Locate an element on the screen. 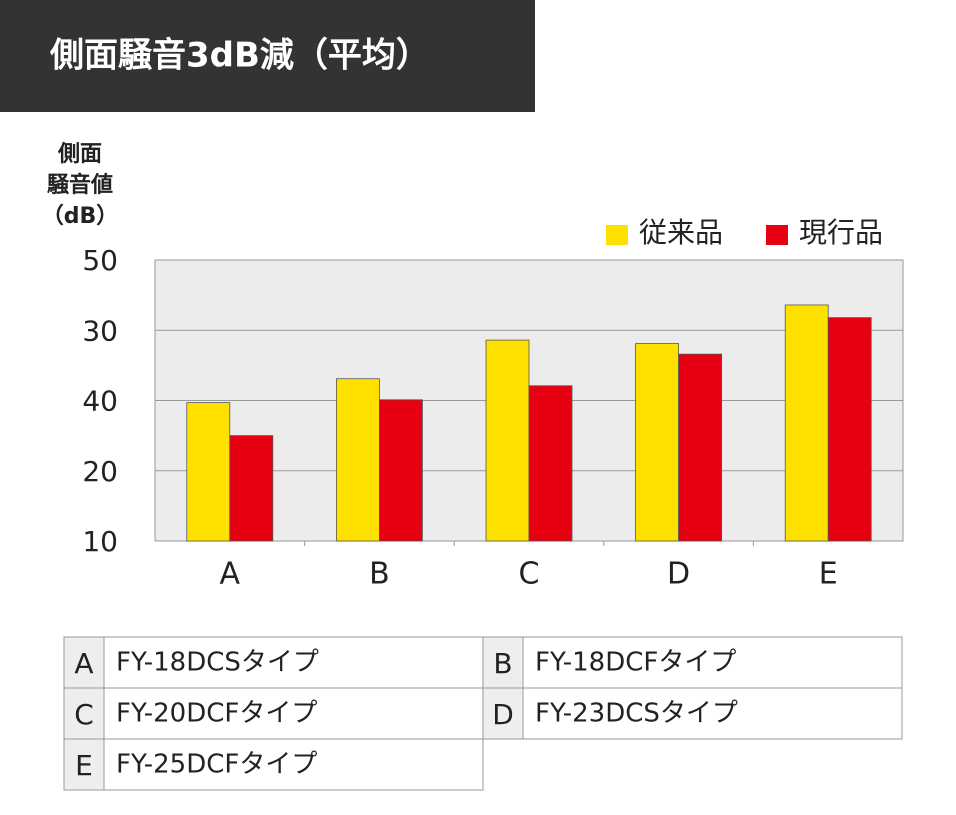 The image size is (956, 815). table-code: B is located at coordinates (502, 663).